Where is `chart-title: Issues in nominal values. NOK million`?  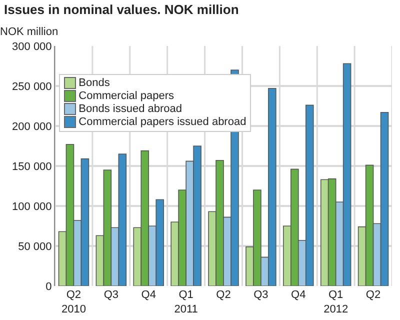
chart-title: Issues in nominal values. NOK million is located at coordinates (121, 9).